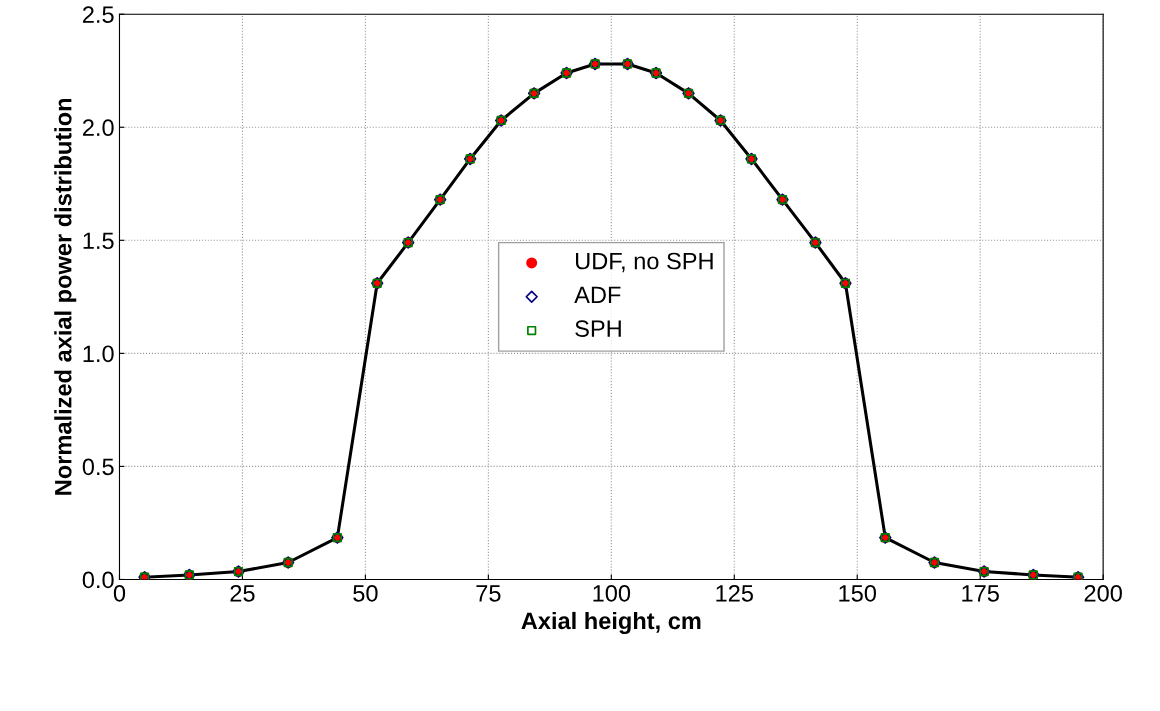  Describe the element at coordinates (612, 593) in the screenshot. I see `x-tick-label: 100` at that location.